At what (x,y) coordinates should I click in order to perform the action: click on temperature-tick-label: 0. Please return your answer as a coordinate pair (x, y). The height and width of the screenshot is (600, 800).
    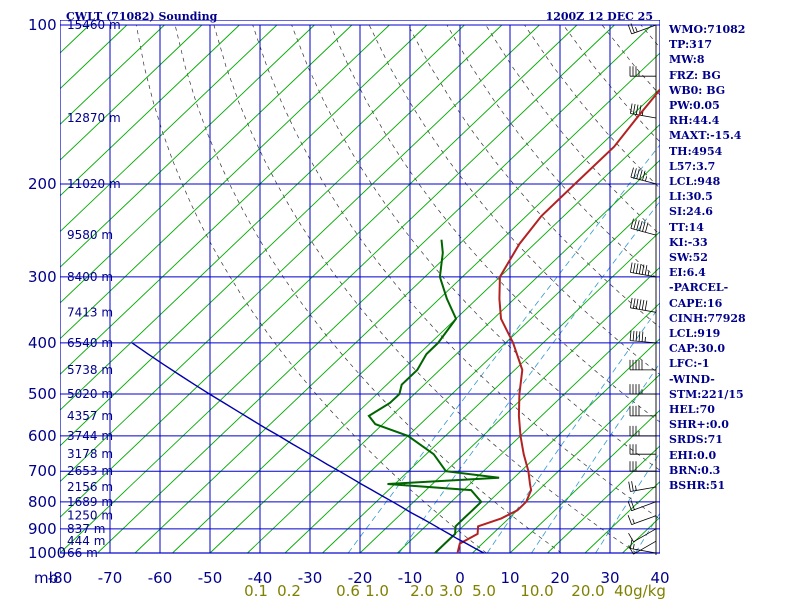
    Looking at the image, I should click on (460, 578).